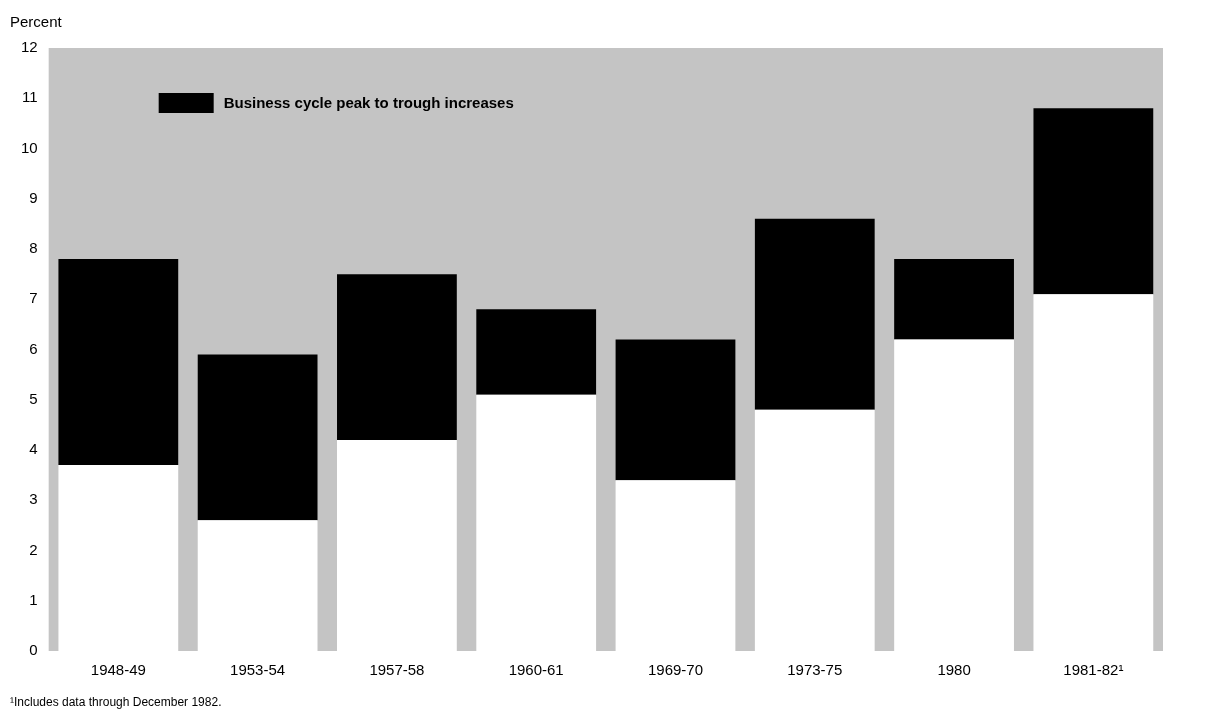  I want to click on y-tick-label: 3, so click(33, 499).